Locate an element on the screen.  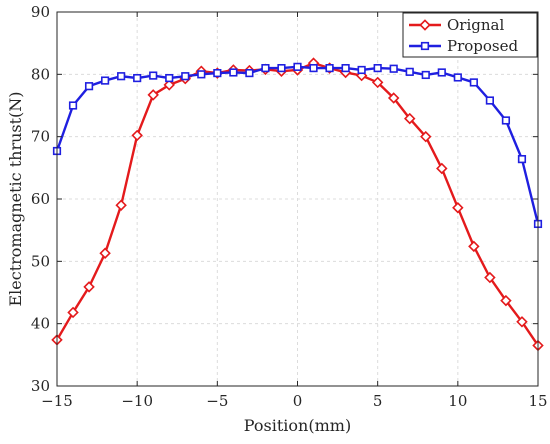
x-tick-label: −5 is located at coordinates (217, 401).